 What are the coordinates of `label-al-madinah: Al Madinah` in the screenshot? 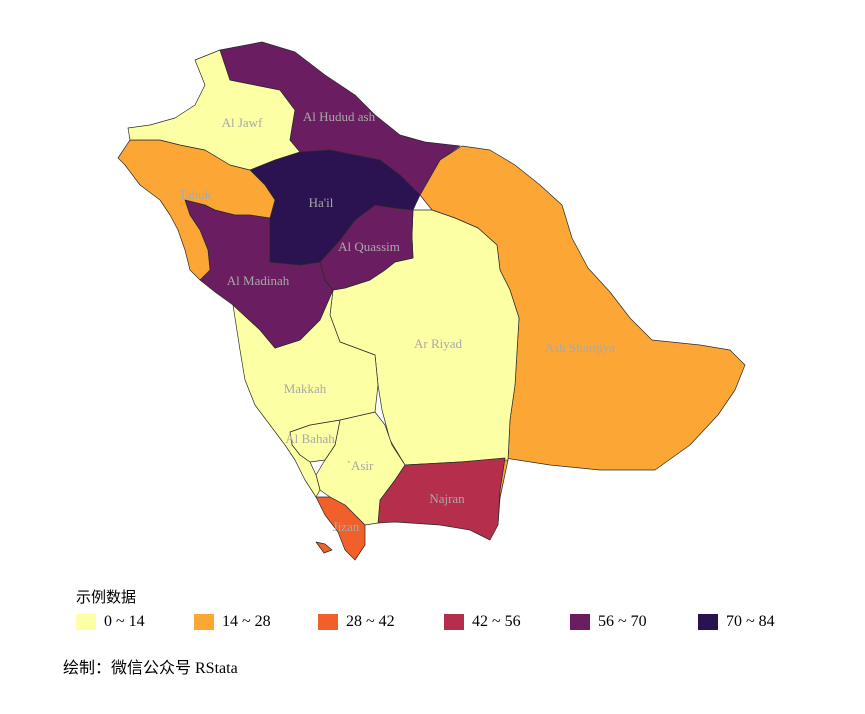 It's located at (258, 280).